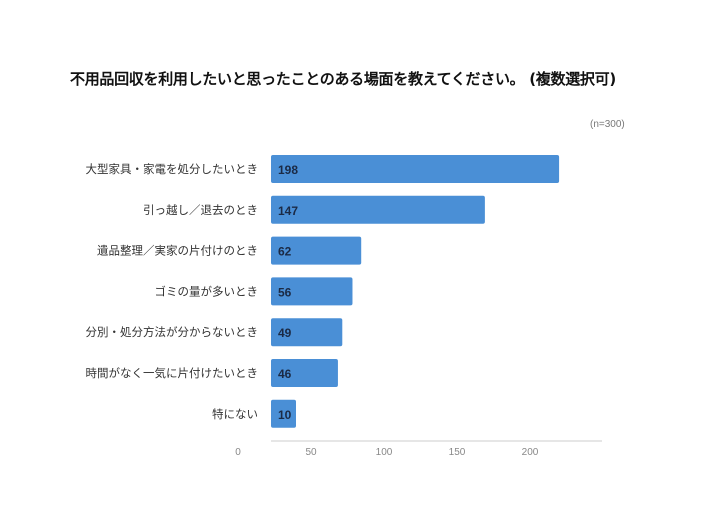  What do you see at coordinates (177, 251) in the screenshot?
I see `category-label: 遺品整理／実家の片付けのとき` at bounding box center [177, 251].